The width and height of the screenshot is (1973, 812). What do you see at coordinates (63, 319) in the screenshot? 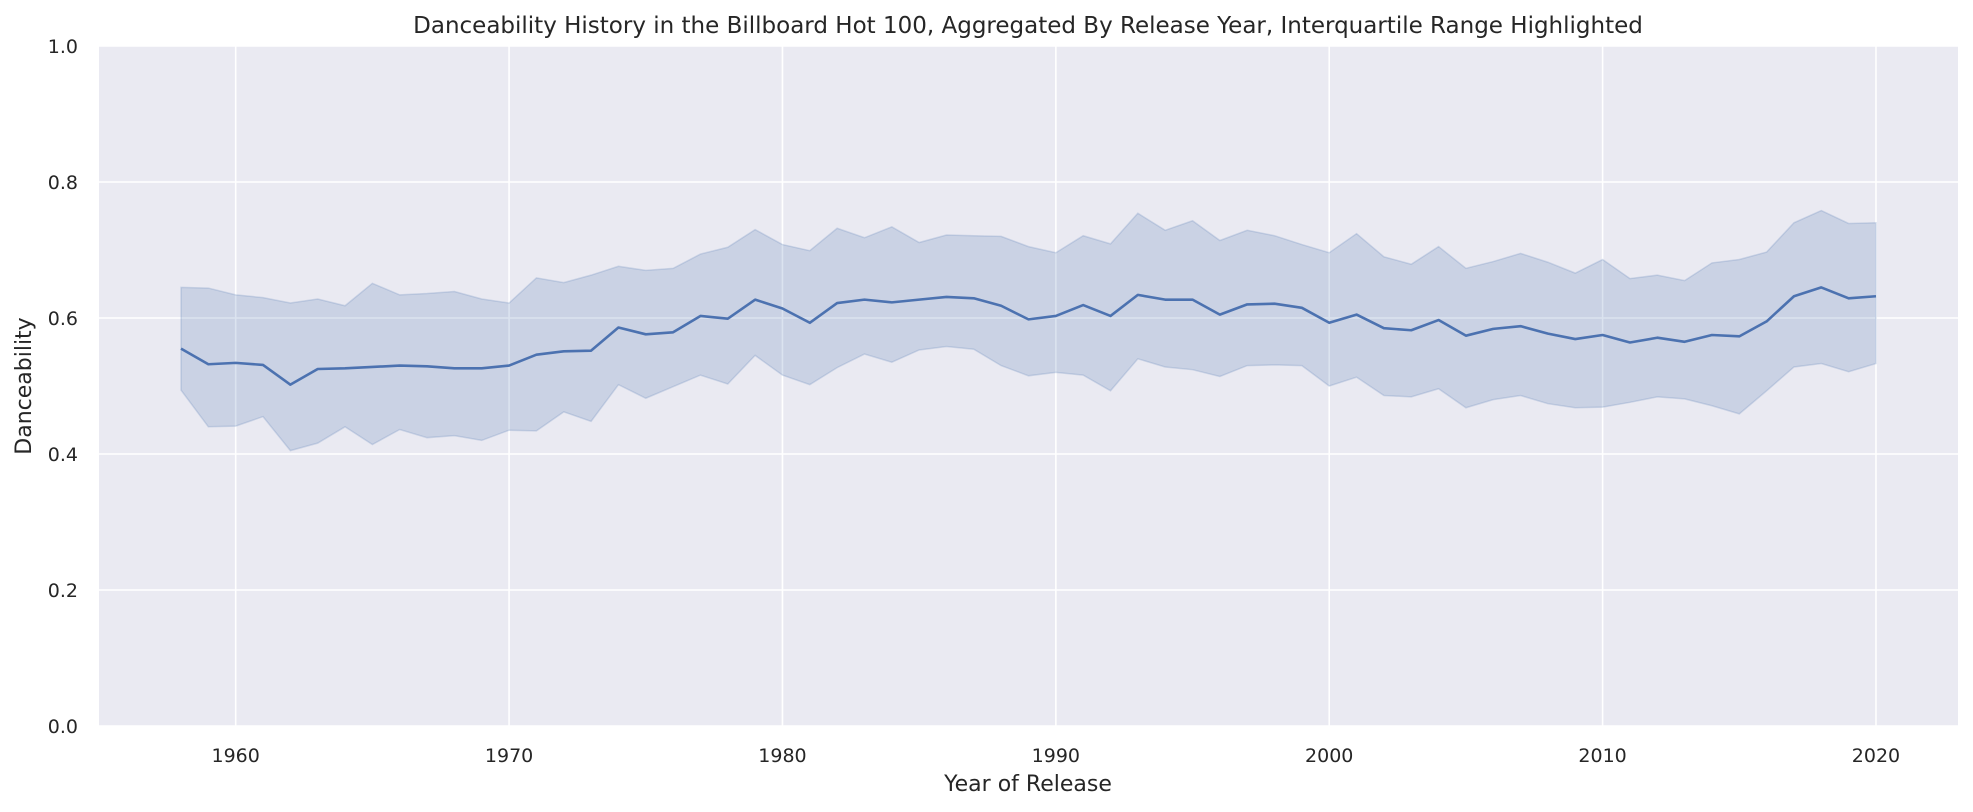
I see `y-tick-label: 0.6` at bounding box center [63, 319].